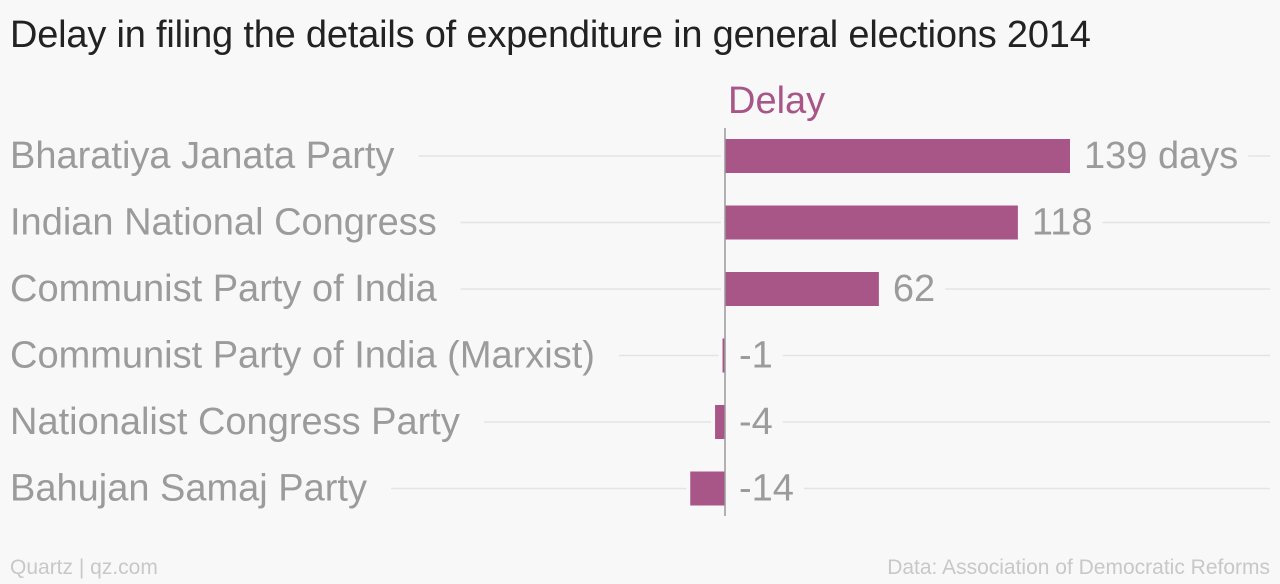  Describe the element at coordinates (202, 156) in the screenshot. I see `category-label: Bharatiya Janata Party` at that location.